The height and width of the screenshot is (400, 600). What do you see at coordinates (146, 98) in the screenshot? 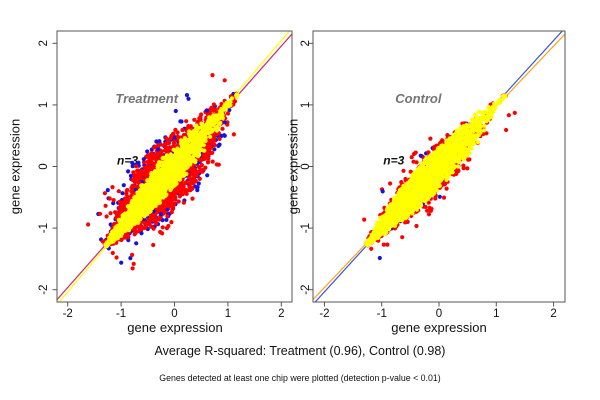
I see `panel-title-treatment: Treatment` at bounding box center [146, 98].